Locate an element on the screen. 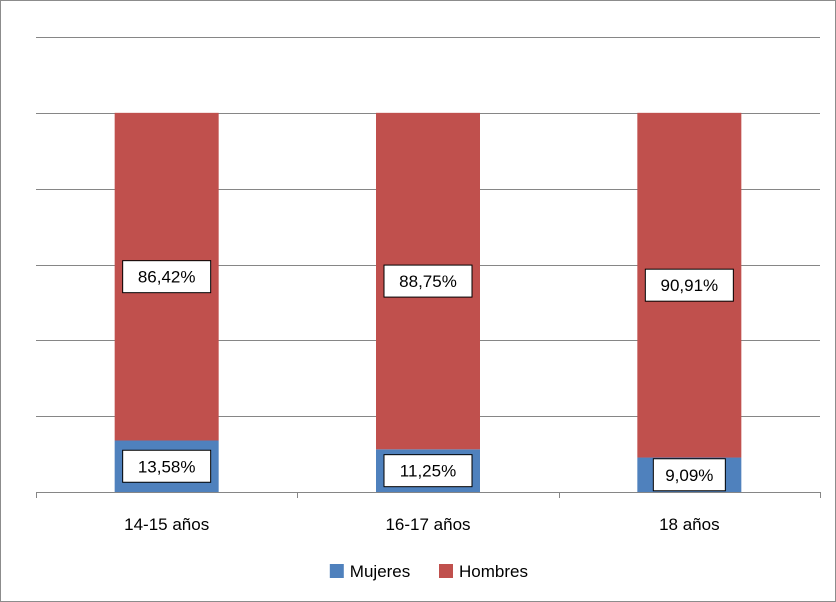  data-label-hombres-2: 88,75% is located at coordinates (428, 281).